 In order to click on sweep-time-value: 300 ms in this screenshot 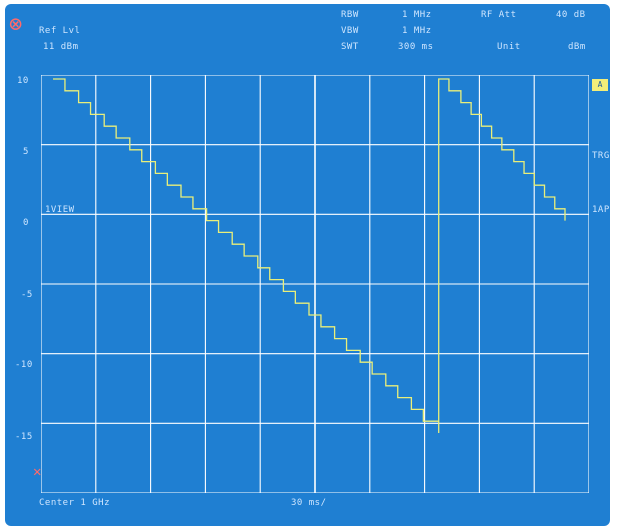, I will do `click(416, 47)`.